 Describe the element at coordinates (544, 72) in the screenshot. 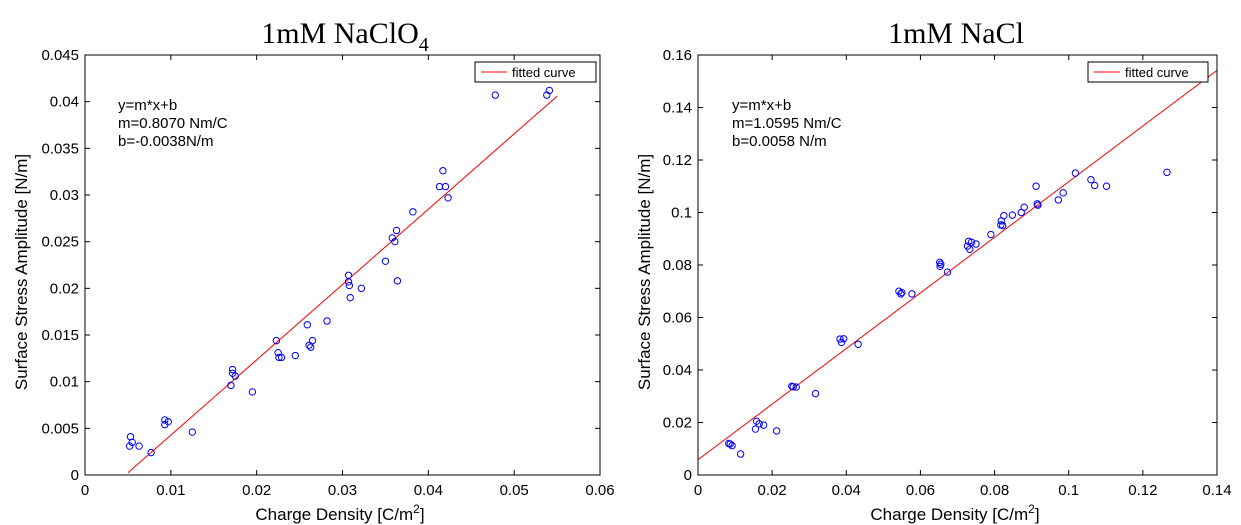

I see `legend-label: fitted curve` at that location.